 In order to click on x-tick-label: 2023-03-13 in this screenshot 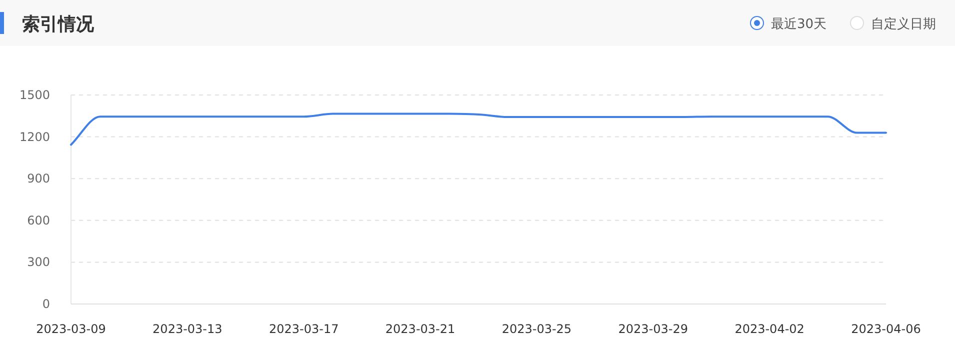, I will do `click(187, 329)`.